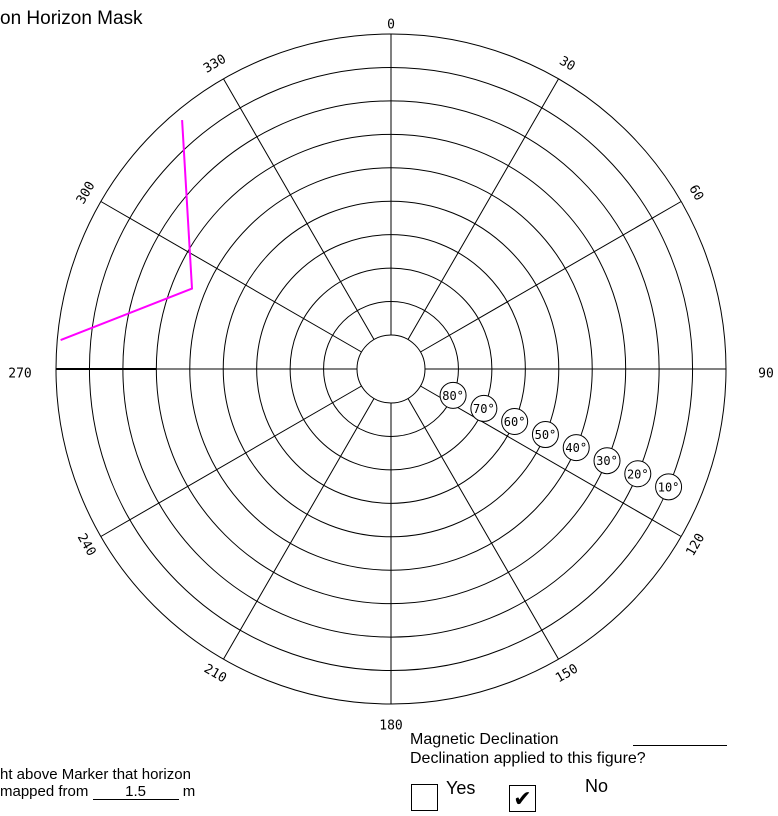 Image resolution: width=778 pixels, height=816 pixels. What do you see at coordinates (189, 791) in the screenshot?
I see `height-unit: m` at bounding box center [189, 791].